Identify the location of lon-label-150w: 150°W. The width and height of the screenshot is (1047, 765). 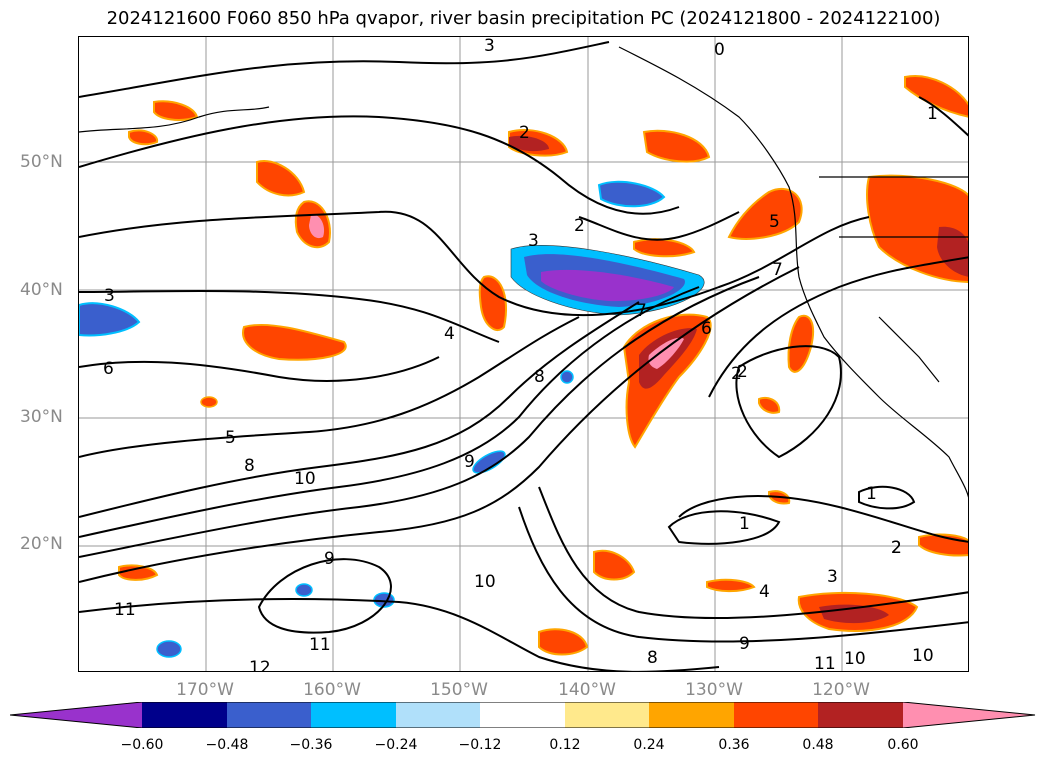
(459, 690).